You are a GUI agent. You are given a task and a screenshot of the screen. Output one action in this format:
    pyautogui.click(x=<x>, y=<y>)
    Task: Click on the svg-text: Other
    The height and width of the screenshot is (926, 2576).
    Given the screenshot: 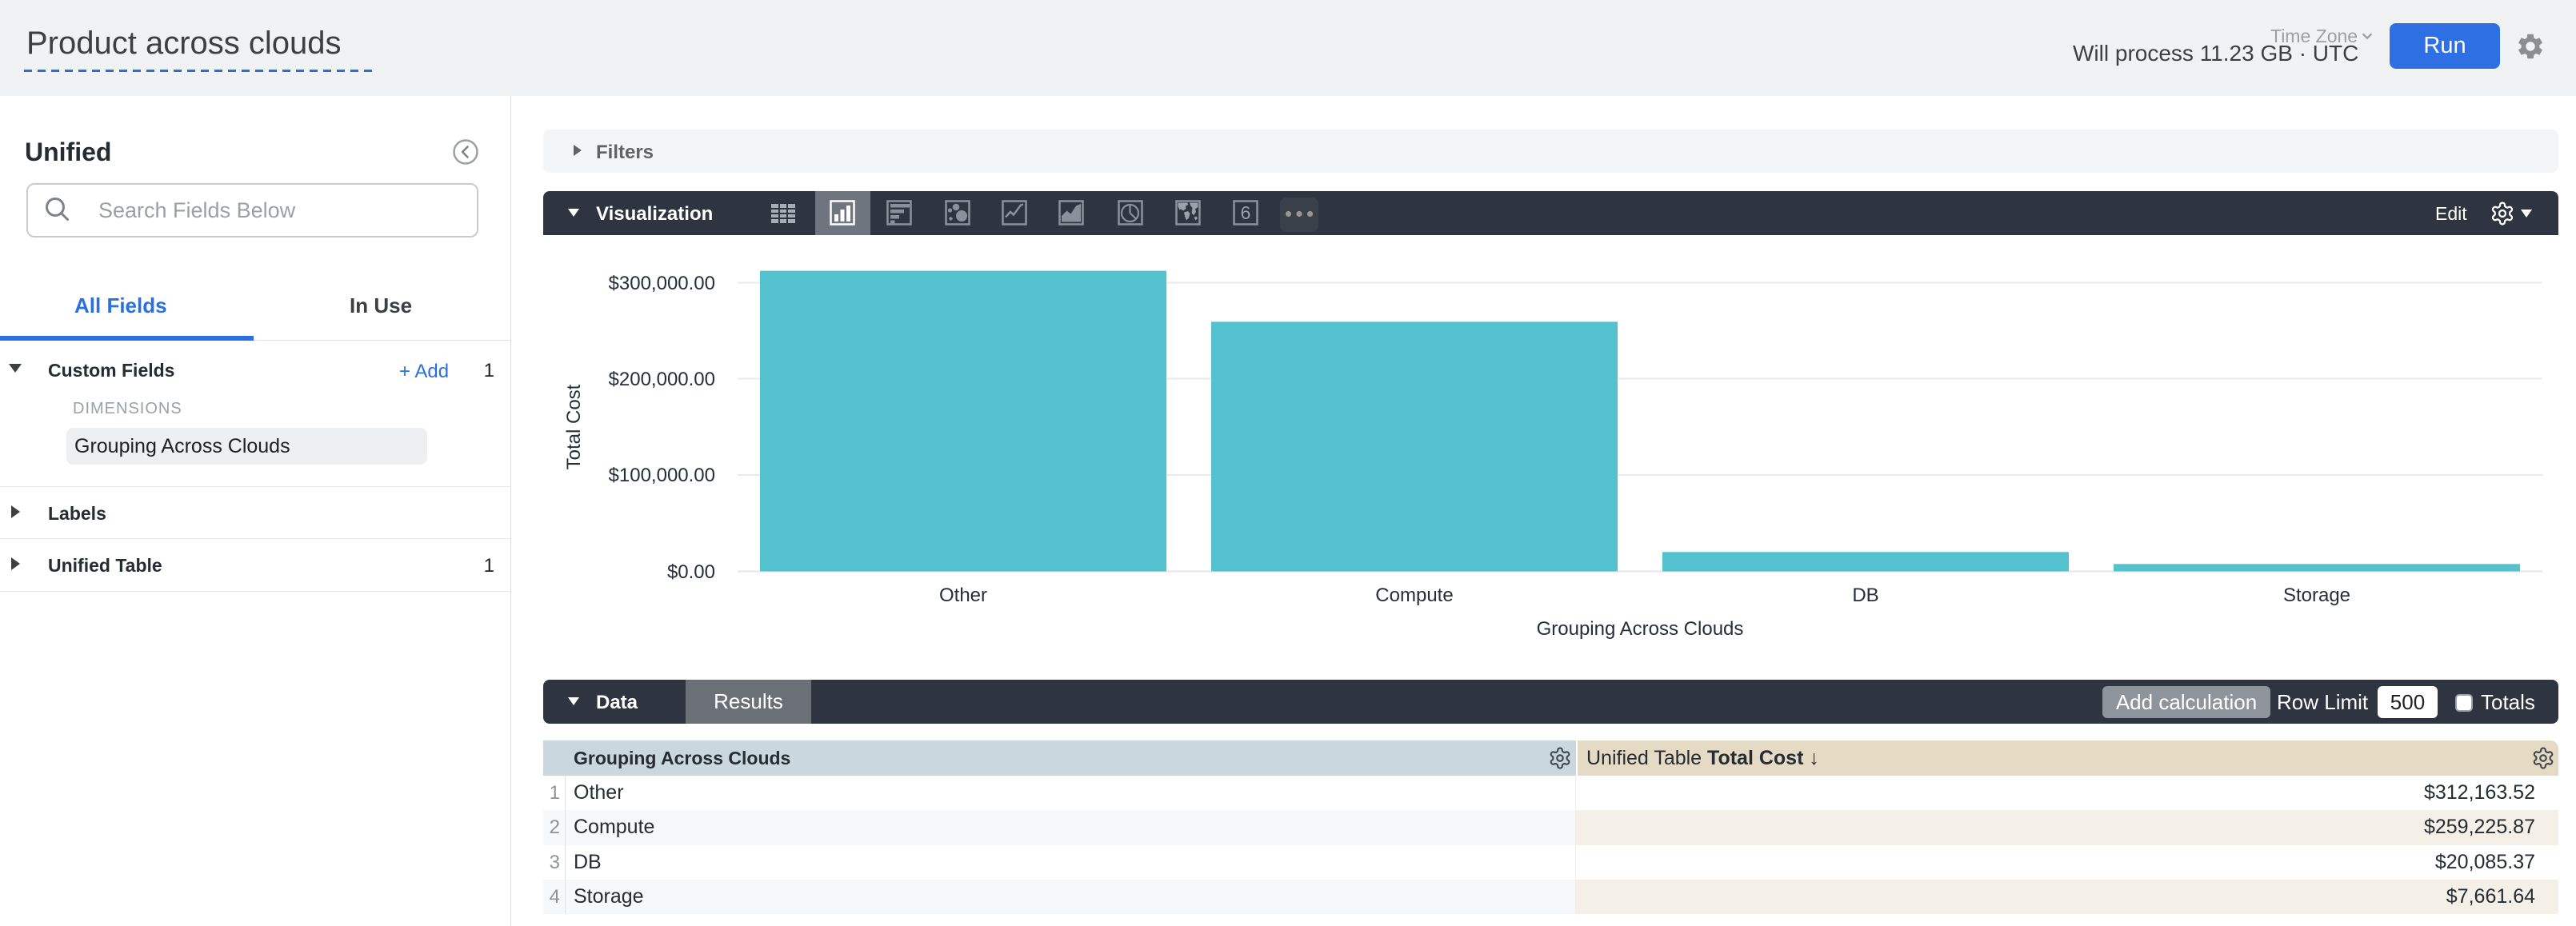 What is the action you would take?
    pyautogui.click(x=963, y=595)
    